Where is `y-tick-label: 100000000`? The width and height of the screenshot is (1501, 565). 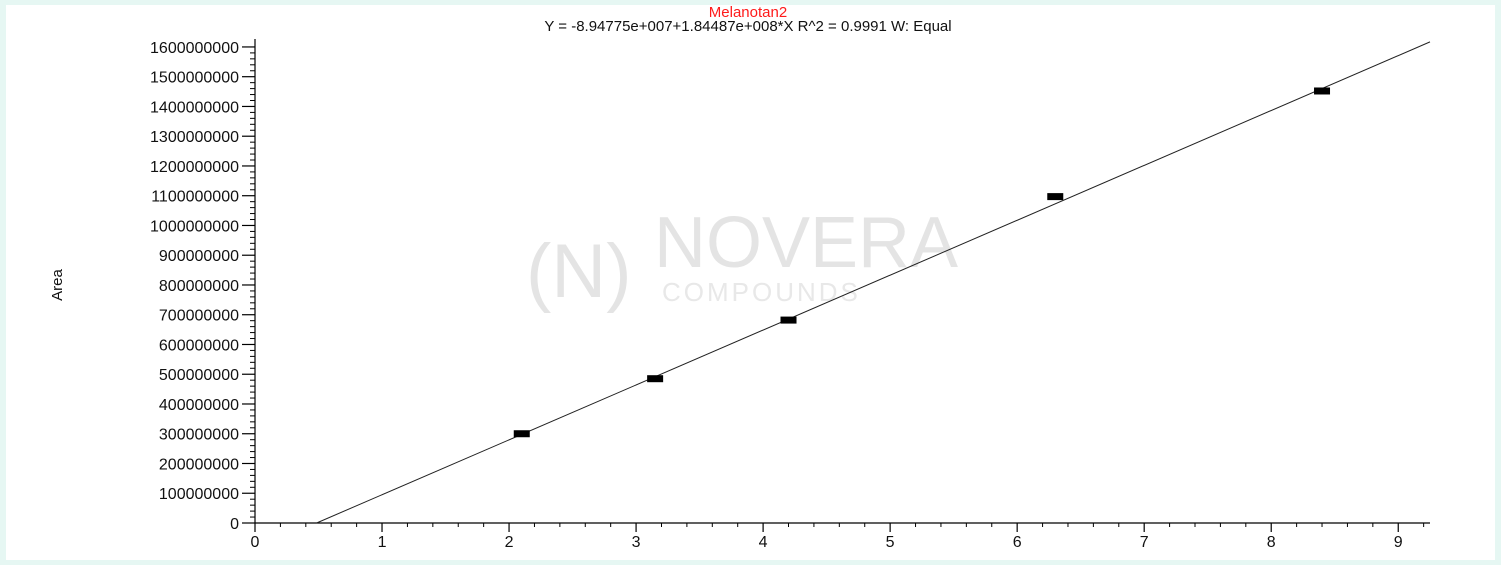 y-tick-label: 100000000 is located at coordinates (199, 494).